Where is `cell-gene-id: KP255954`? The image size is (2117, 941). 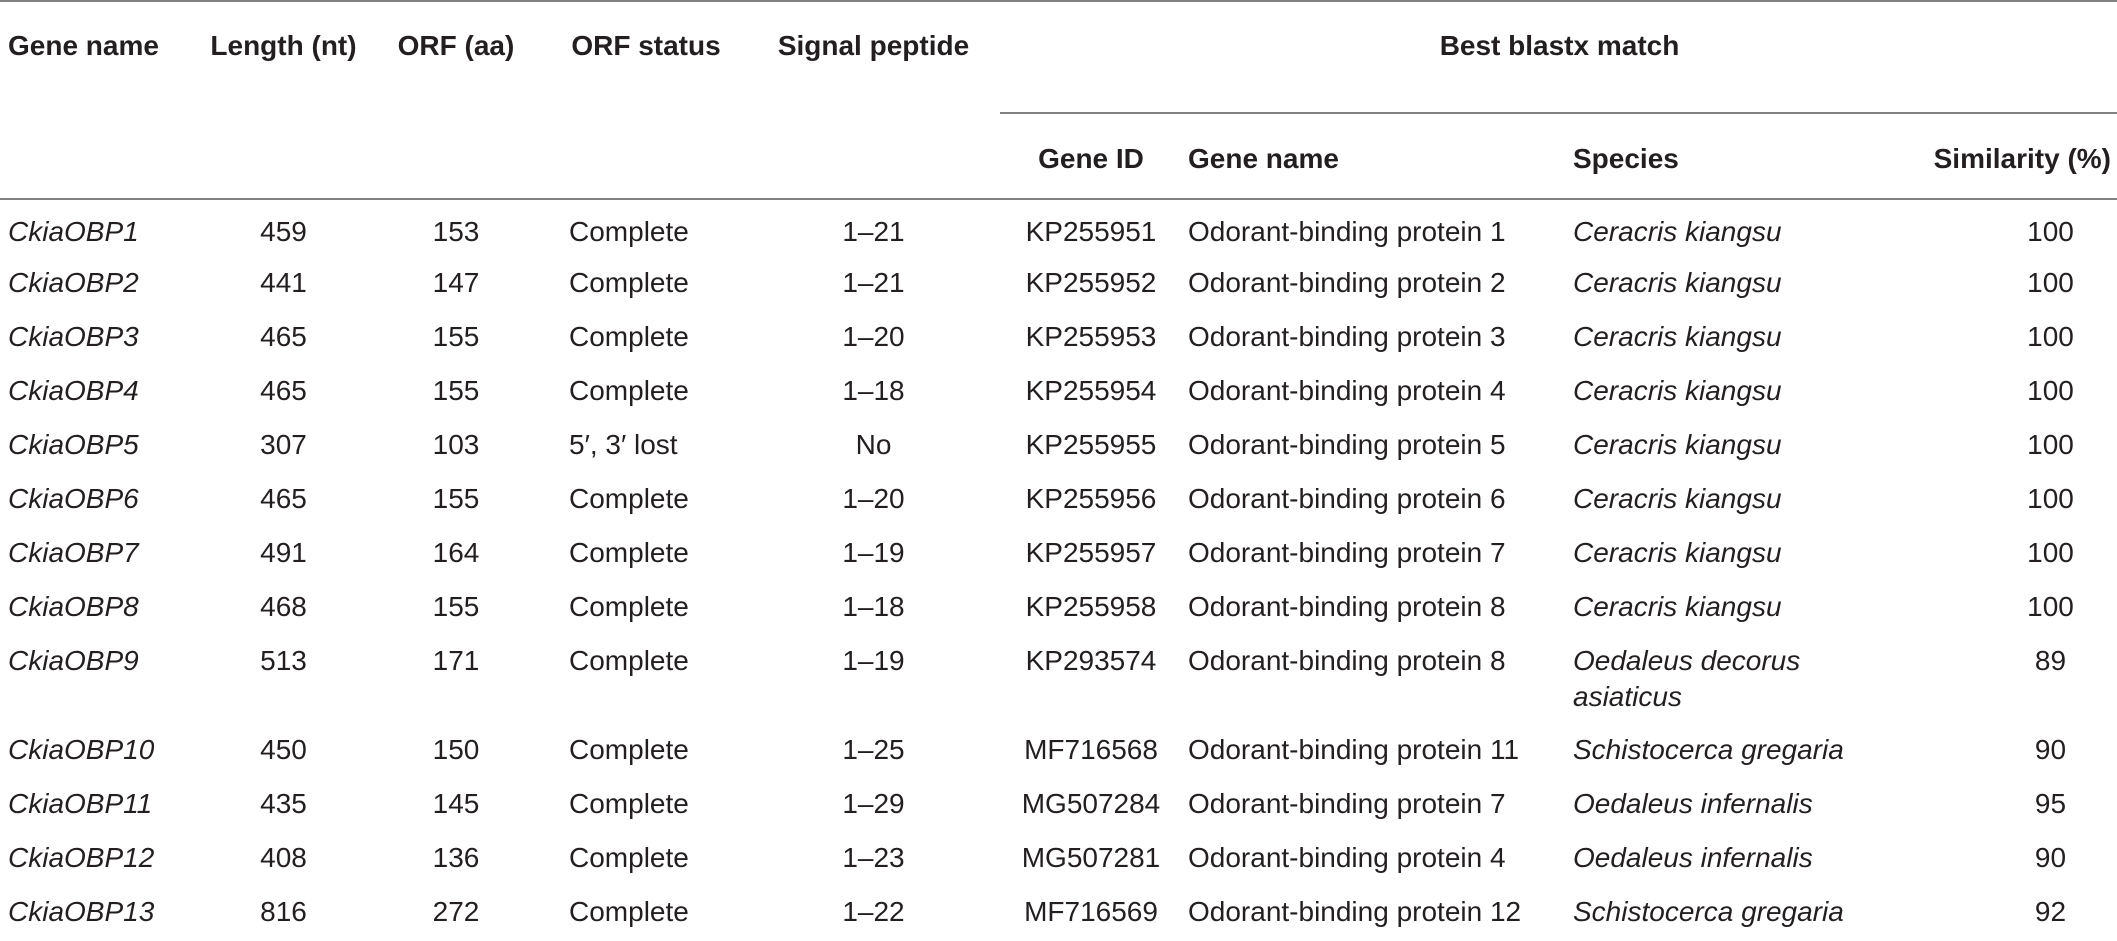
cell-gene-id: KP255954 is located at coordinates (1091, 390).